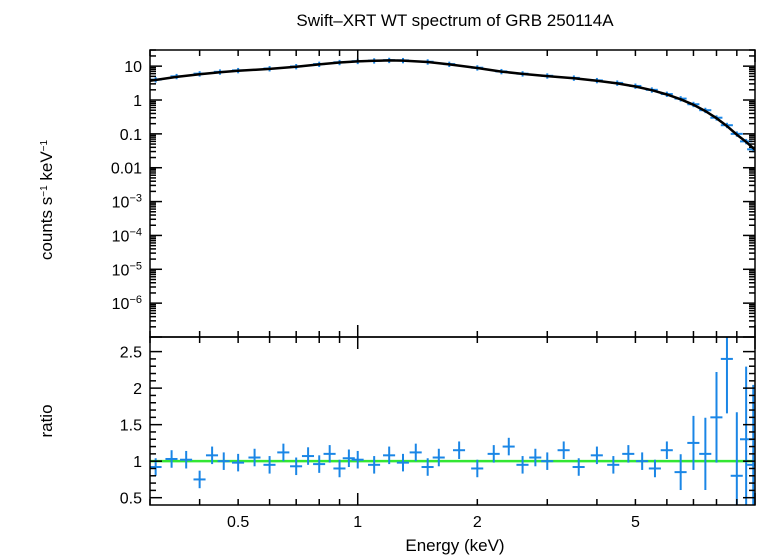  What do you see at coordinates (137, 389) in the screenshot?
I see `ratio-y-tick-label: 2` at bounding box center [137, 389].